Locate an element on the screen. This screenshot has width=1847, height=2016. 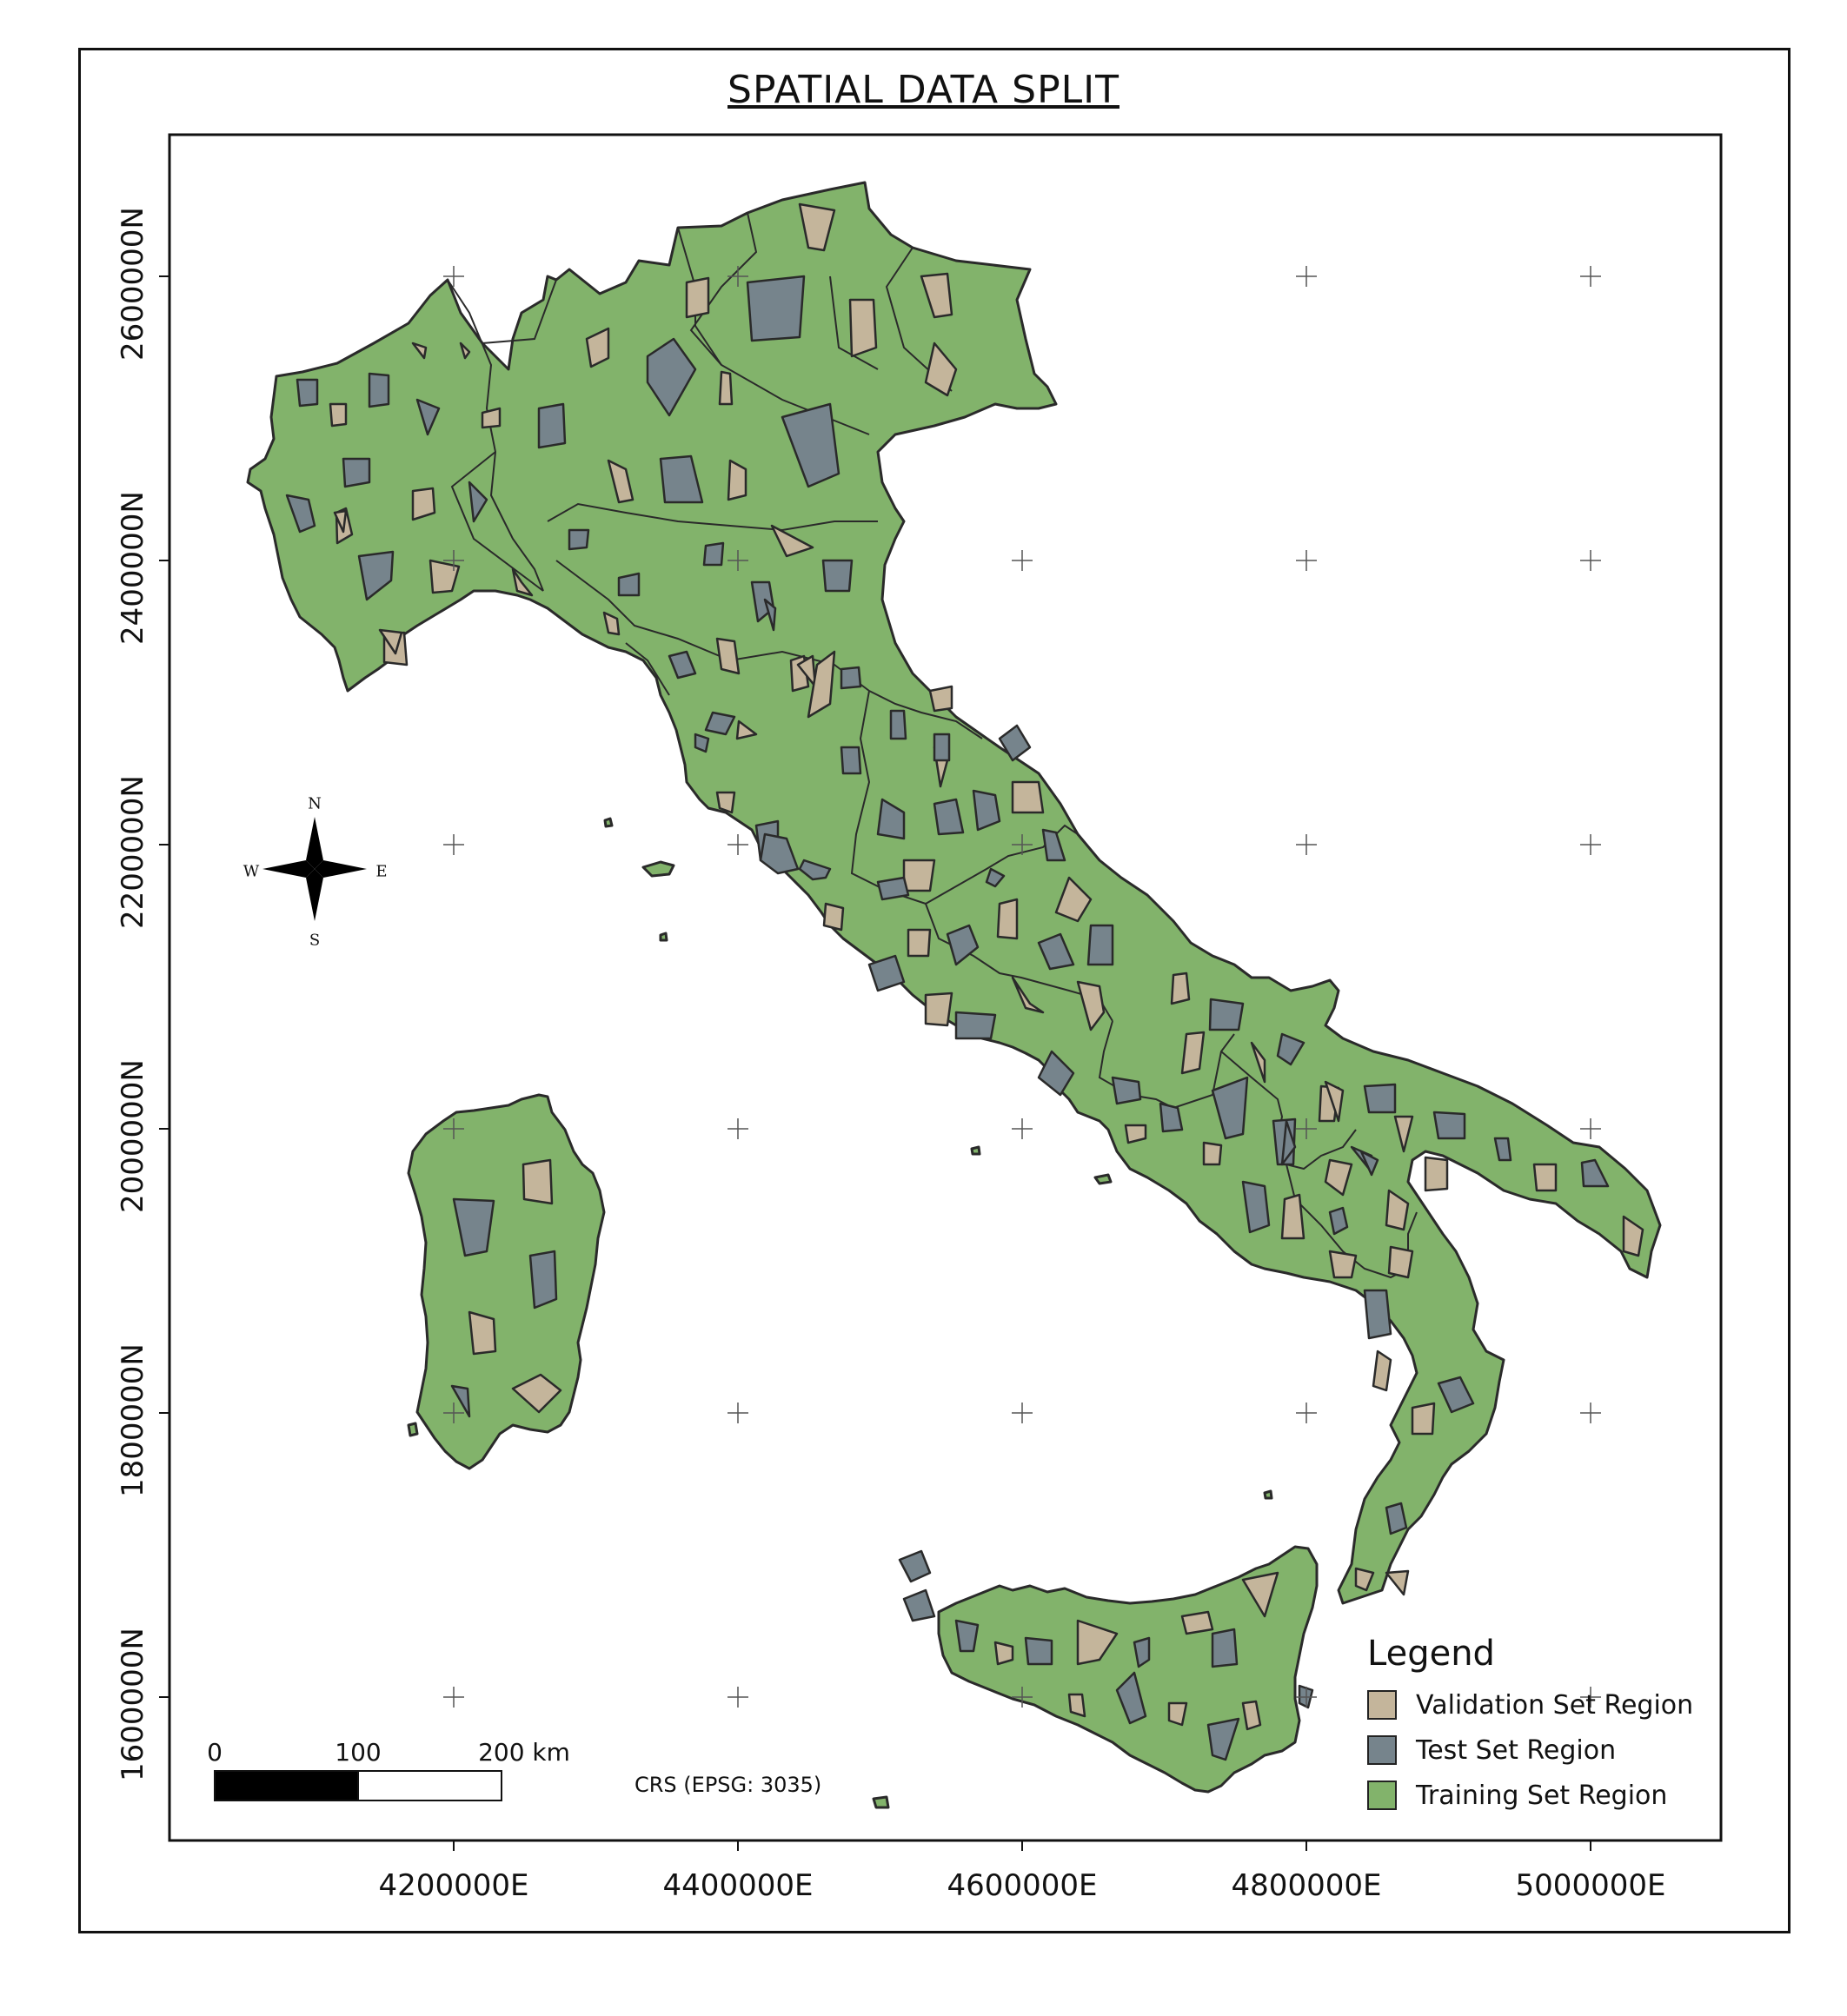
scale-label-100: 100 is located at coordinates (359, 1752).